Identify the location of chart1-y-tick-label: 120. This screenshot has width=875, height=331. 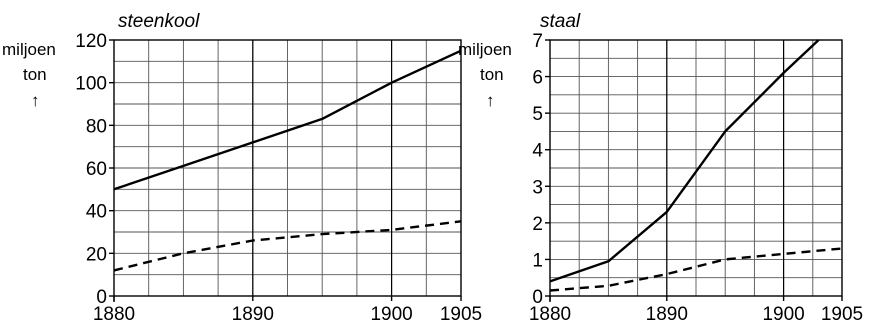
(91, 41).